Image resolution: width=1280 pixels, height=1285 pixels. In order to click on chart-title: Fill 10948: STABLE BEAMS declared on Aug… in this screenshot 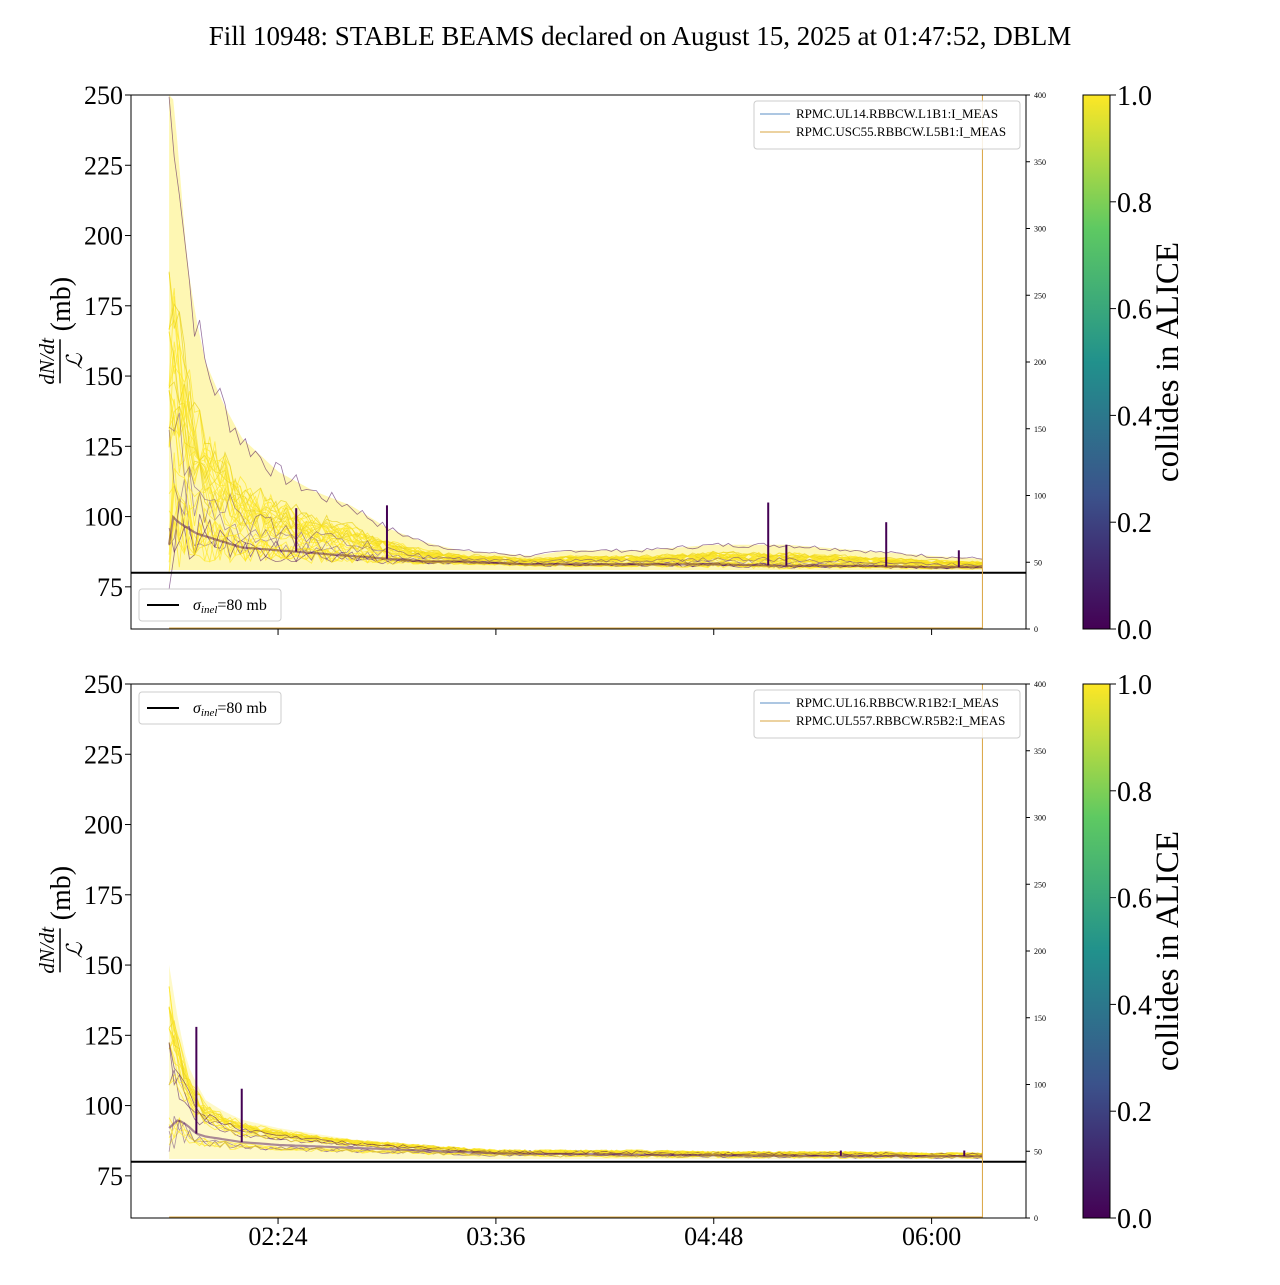, I will do `click(640, 36)`.